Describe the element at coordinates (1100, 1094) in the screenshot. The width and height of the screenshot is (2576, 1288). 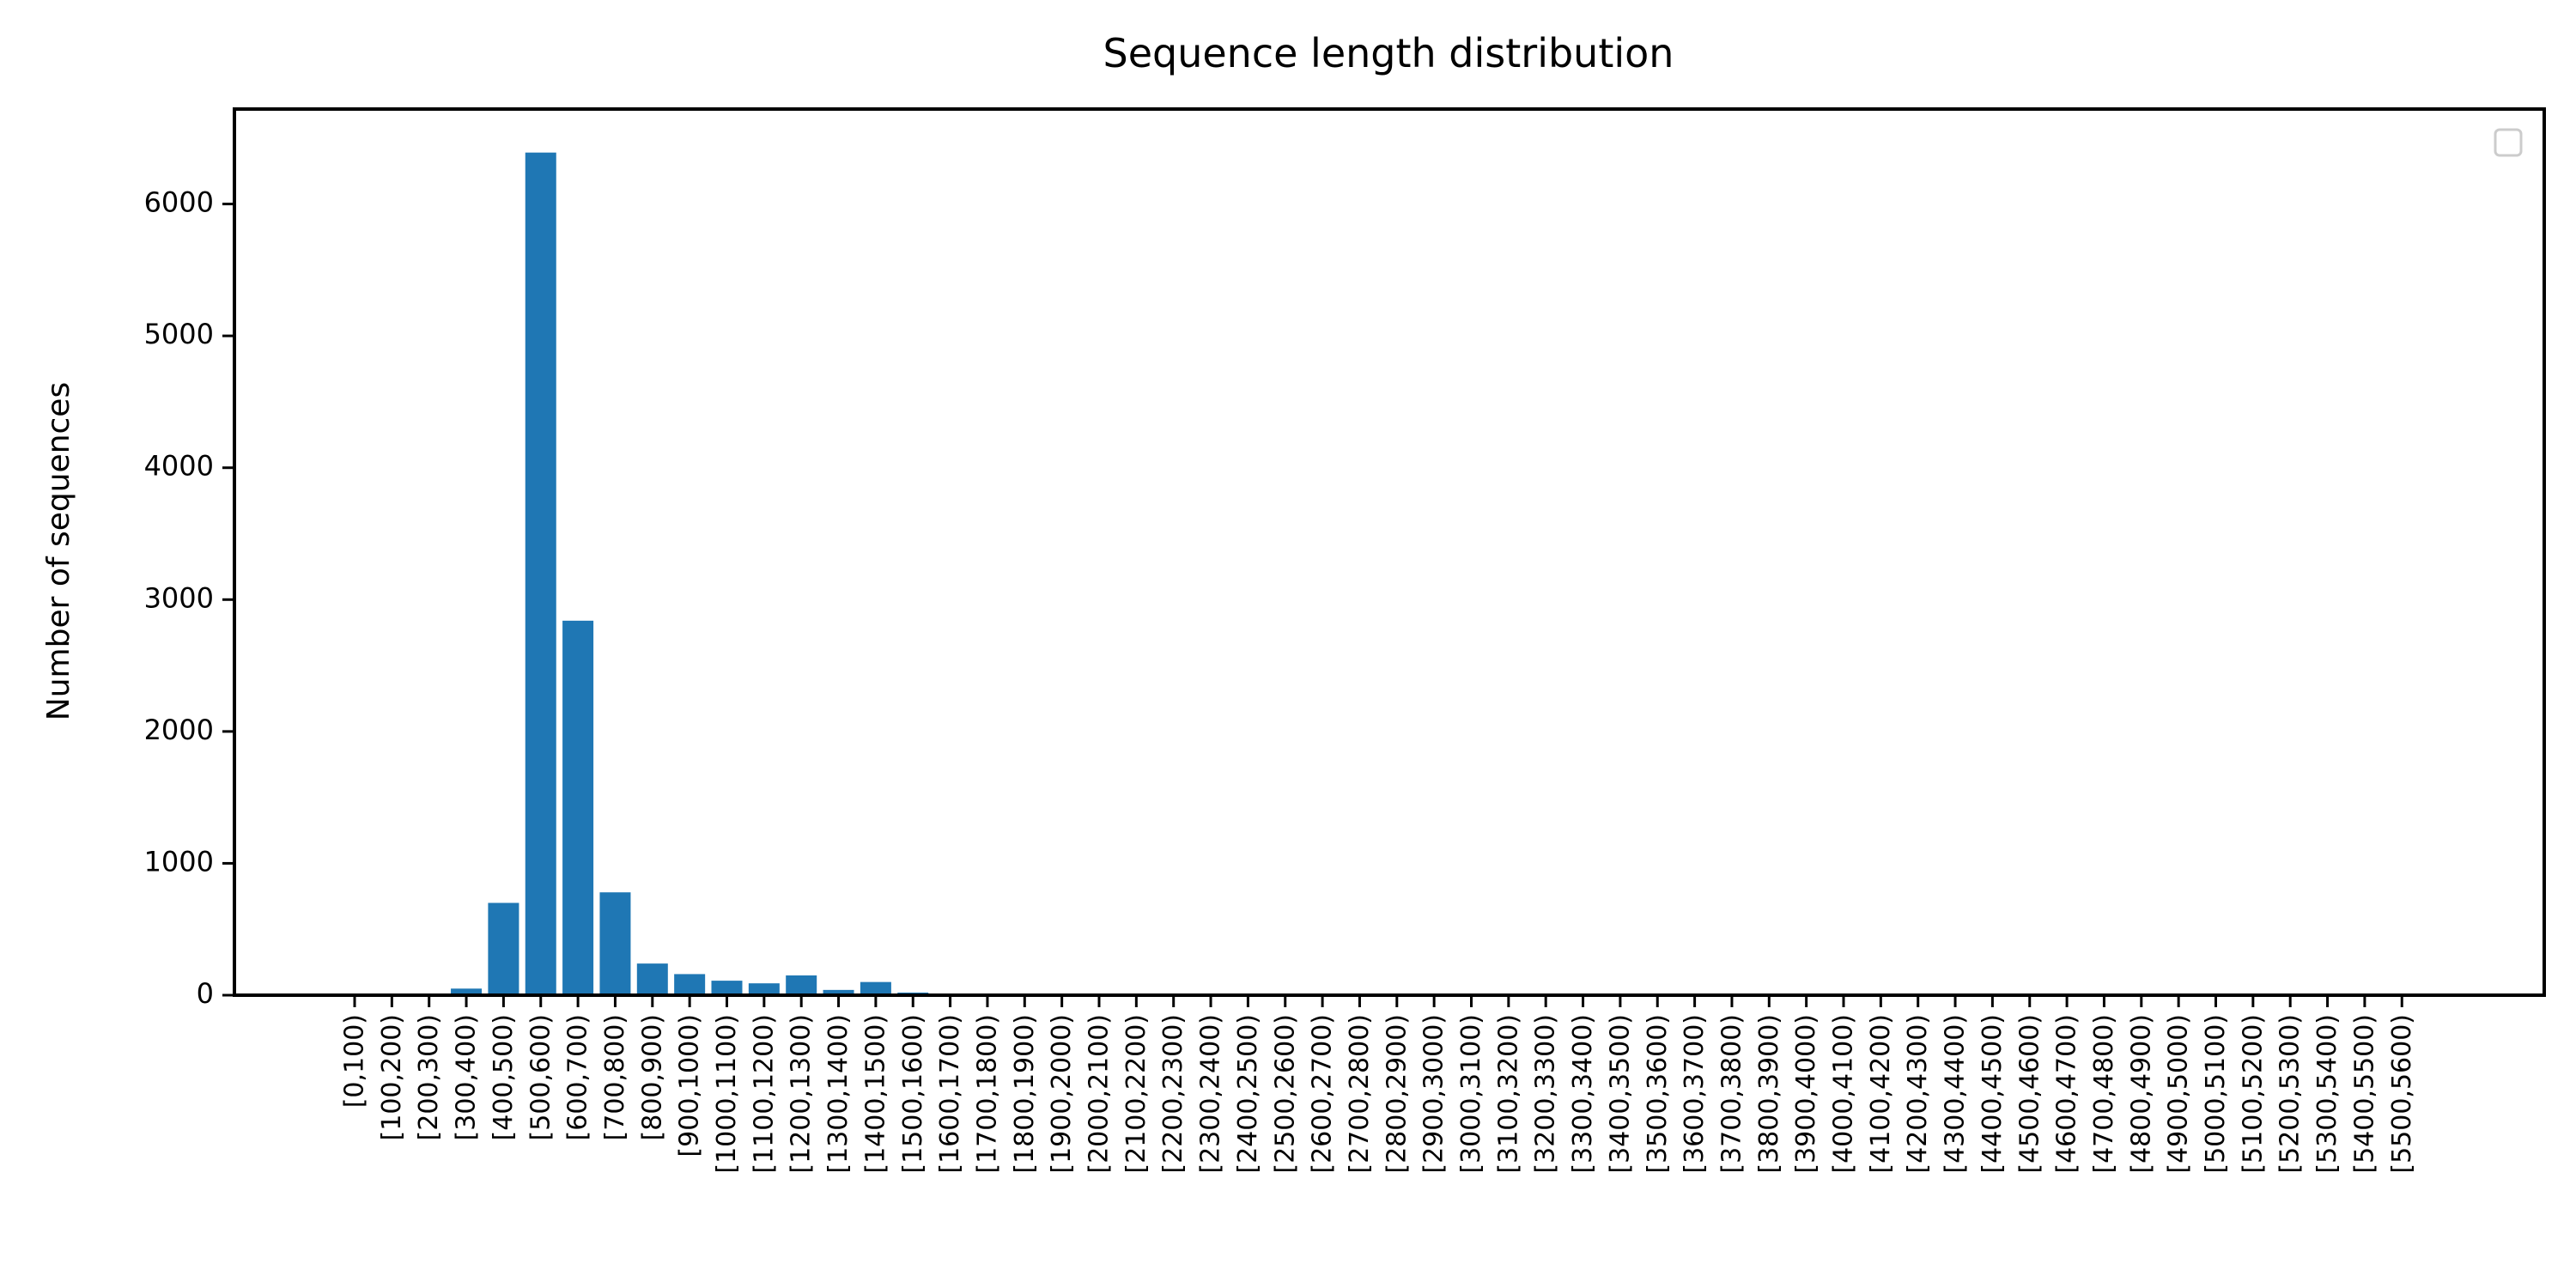
I see `x-tick-label: [2000,2100)` at that location.